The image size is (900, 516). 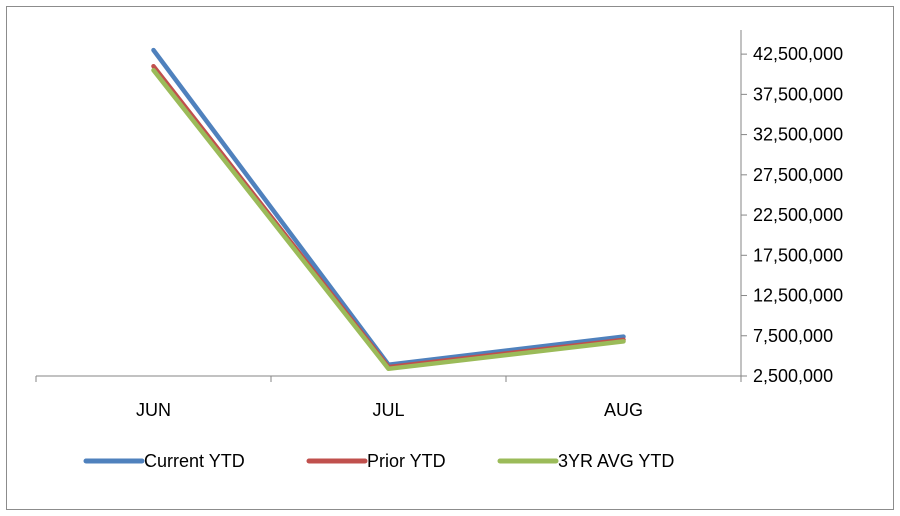 What do you see at coordinates (194, 461) in the screenshot?
I see `legend-label: Current YTD` at bounding box center [194, 461].